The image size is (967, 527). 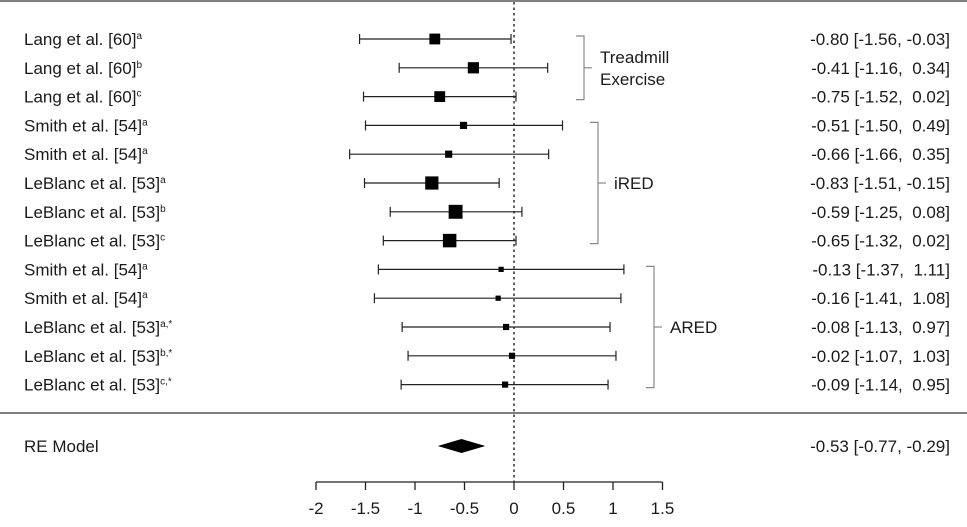 What do you see at coordinates (365, 508) in the screenshot?
I see `x-tick-label: -1.5` at bounding box center [365, 508].